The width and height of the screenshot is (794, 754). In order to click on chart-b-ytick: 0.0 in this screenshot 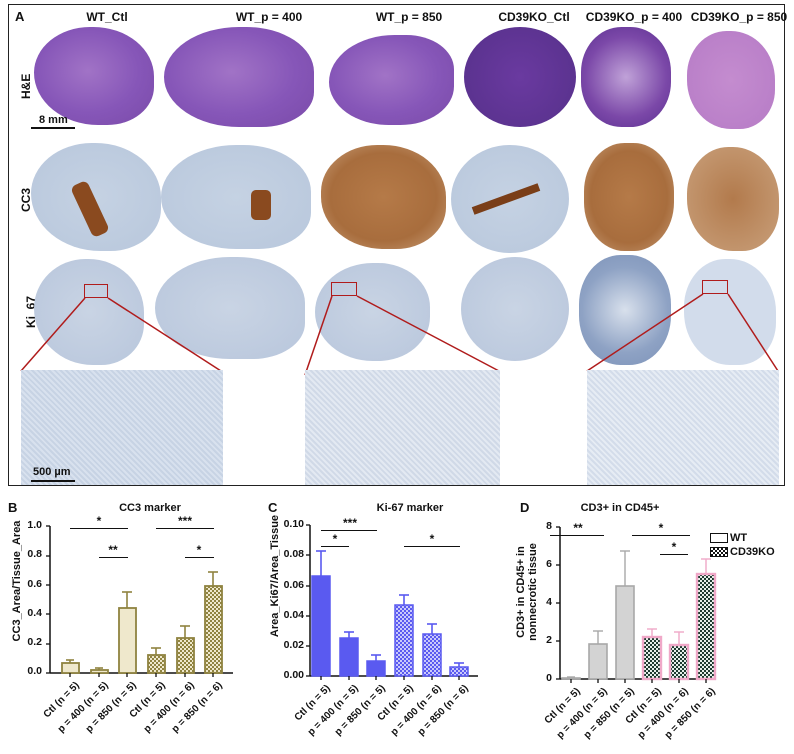, I will do `click(34, 671)`.